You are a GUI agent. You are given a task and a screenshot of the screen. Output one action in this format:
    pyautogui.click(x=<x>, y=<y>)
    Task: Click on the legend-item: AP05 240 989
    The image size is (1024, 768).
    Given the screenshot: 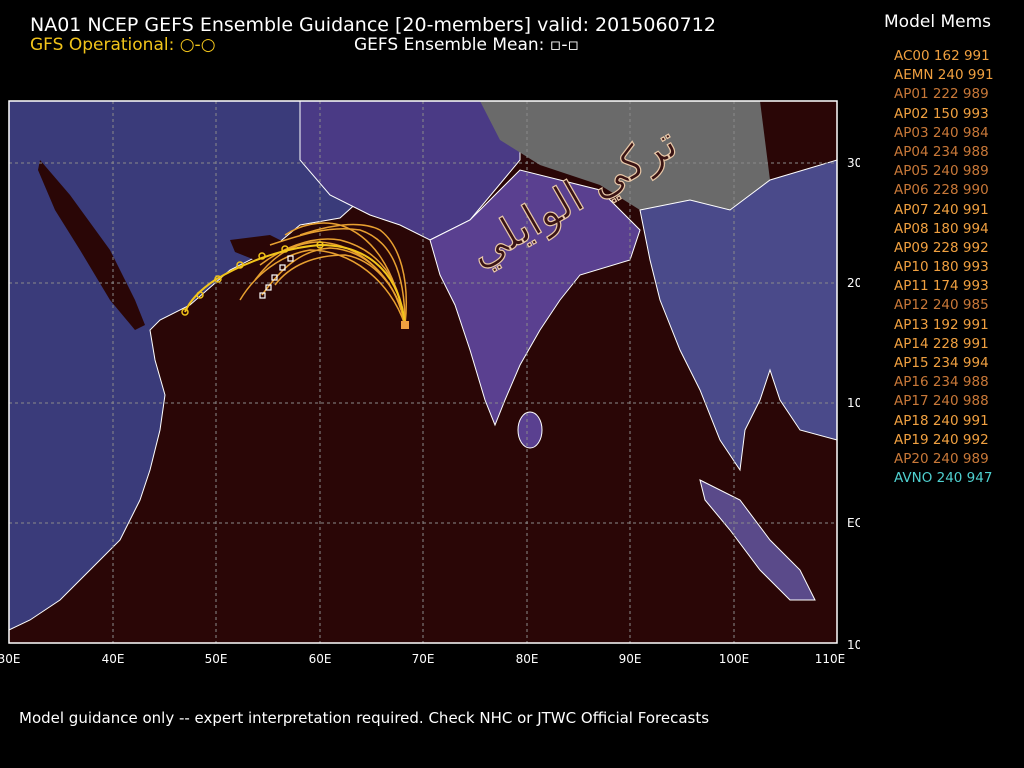 What is the action you would take?
    pyautogui.click(x=941, y=171)
    